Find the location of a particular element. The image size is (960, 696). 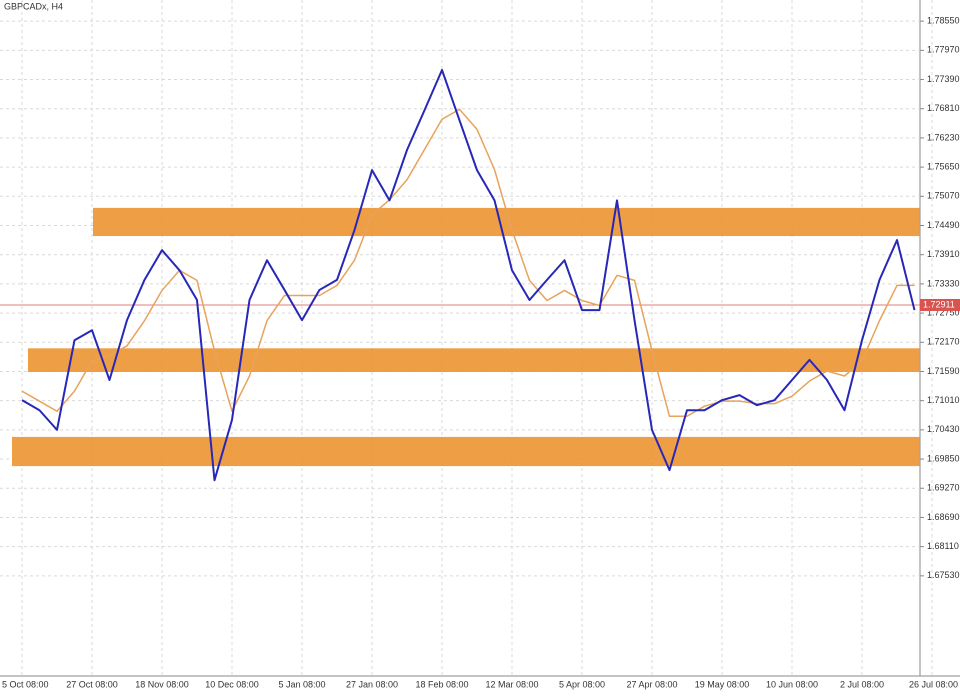

y-tick-label: 1.75070 is located at coordinates (943, 196).